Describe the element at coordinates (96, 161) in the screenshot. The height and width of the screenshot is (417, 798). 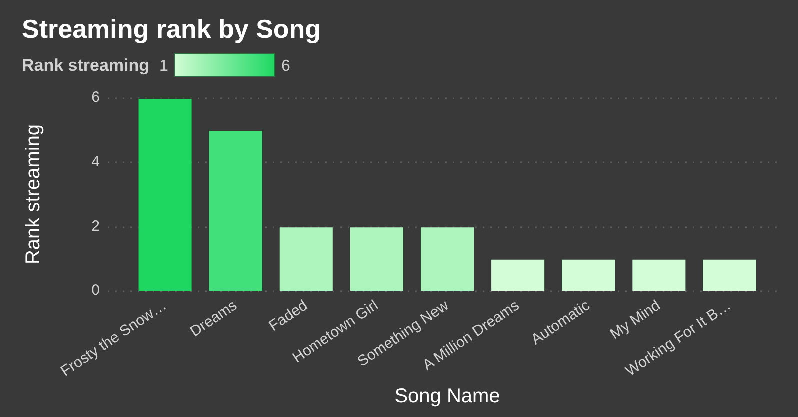
I see `y-tick-label: 4` at that location.